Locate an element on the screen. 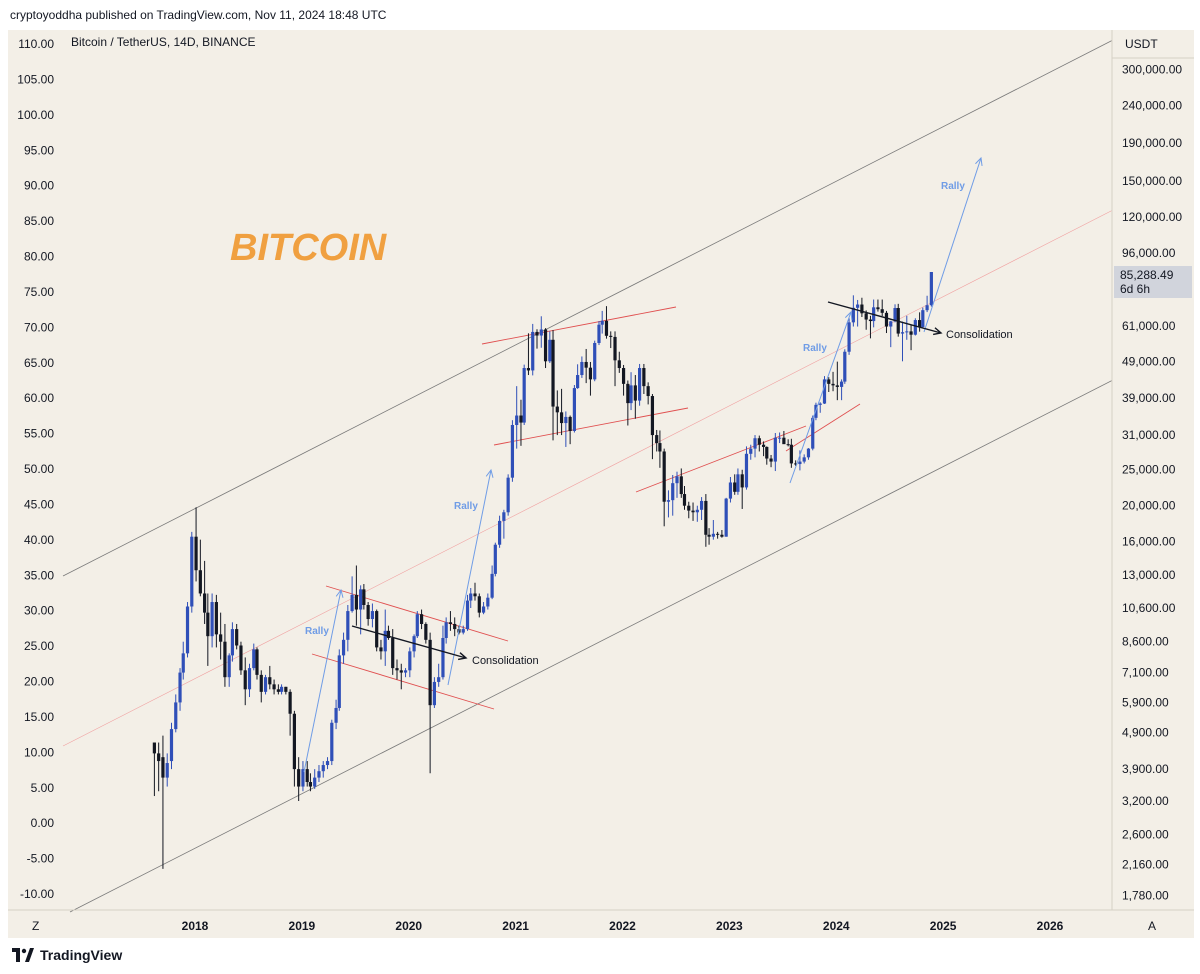 This screenshot has height=974, width=1200. left-axis-tick: 5.00 is located at coordinates (43, 788).